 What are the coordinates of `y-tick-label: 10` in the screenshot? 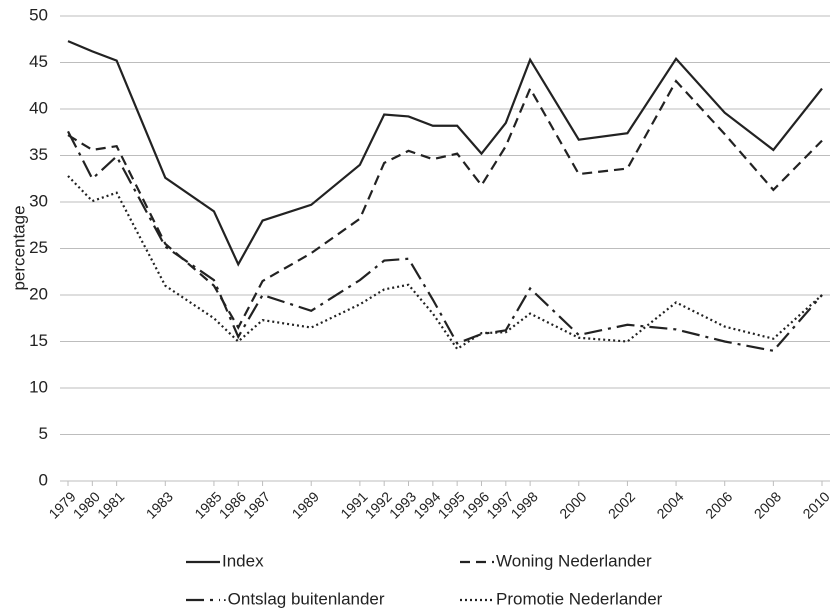 It's located at (38, 386).